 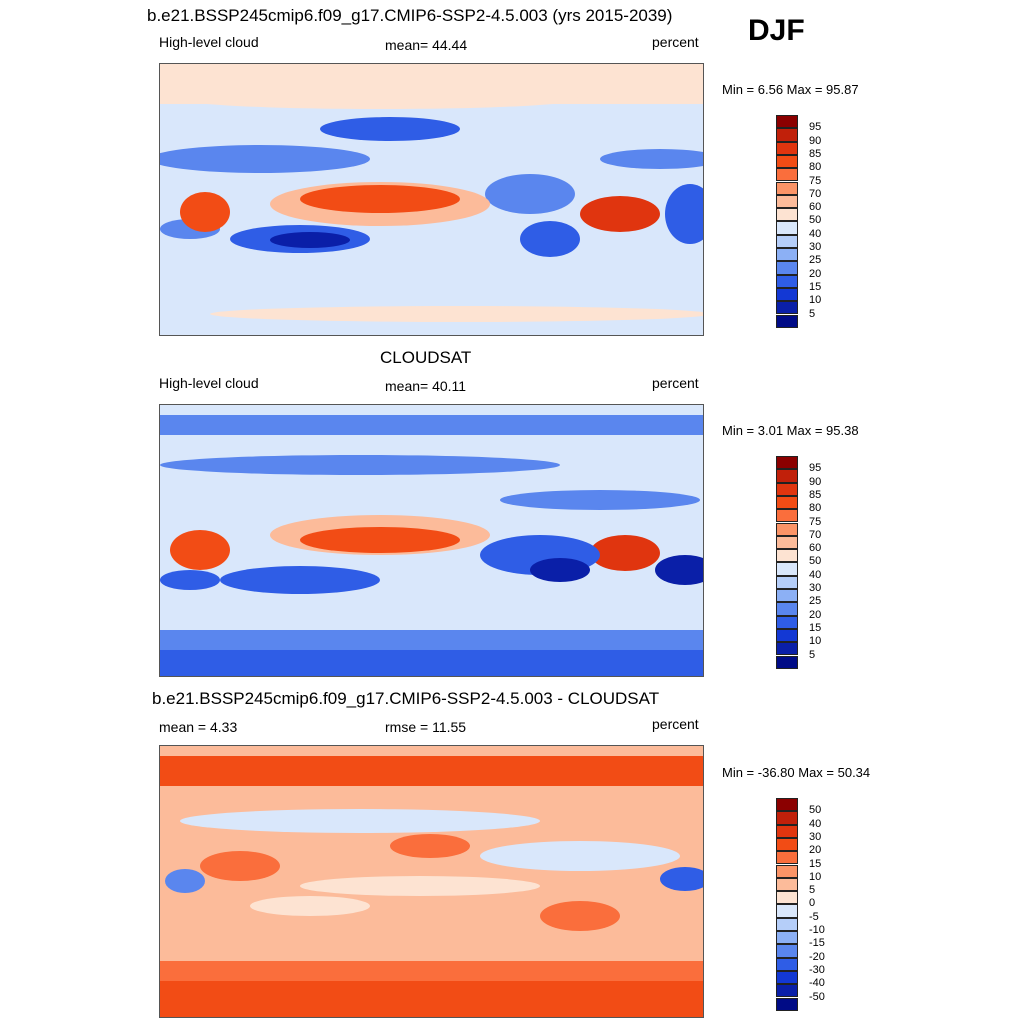 I want to click on colorbar-tick-label: 0, so click(x=812, y=903).